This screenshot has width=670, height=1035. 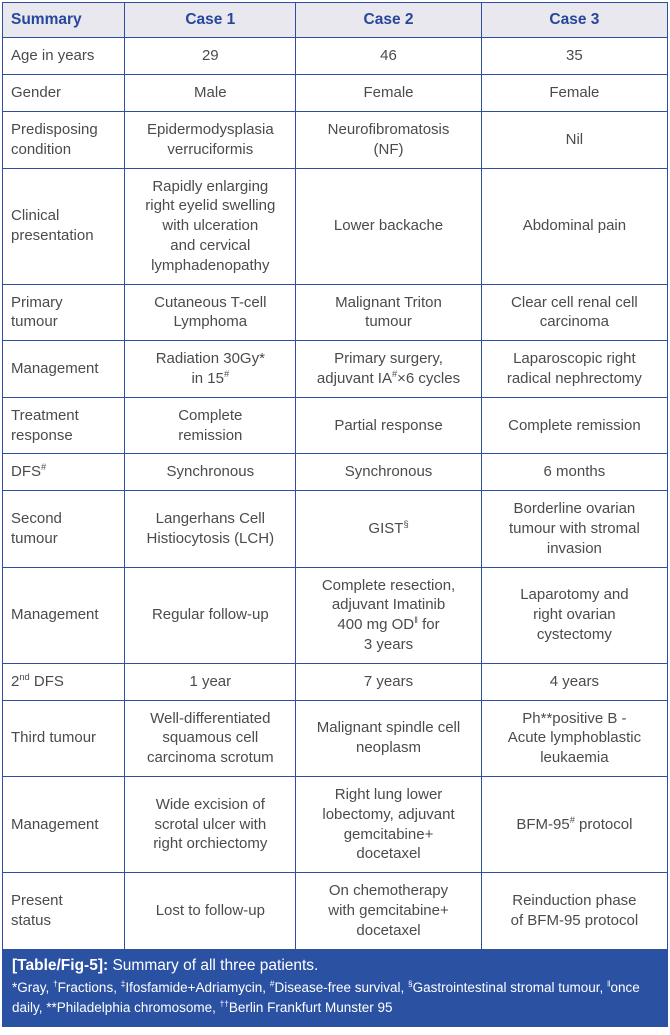 I want to click on cell-case2: Neurofibromatosis (NF), so click(x=388, y=140).